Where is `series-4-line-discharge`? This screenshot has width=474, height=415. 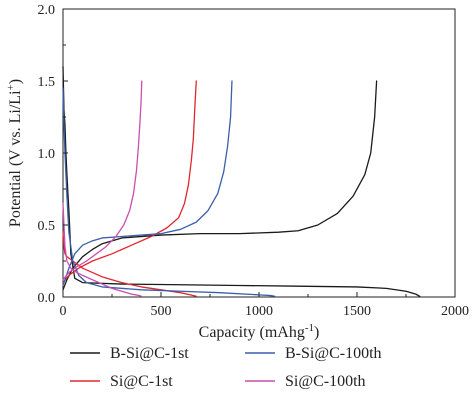
series-4-line-discharge is located at coordinates (102, 249).